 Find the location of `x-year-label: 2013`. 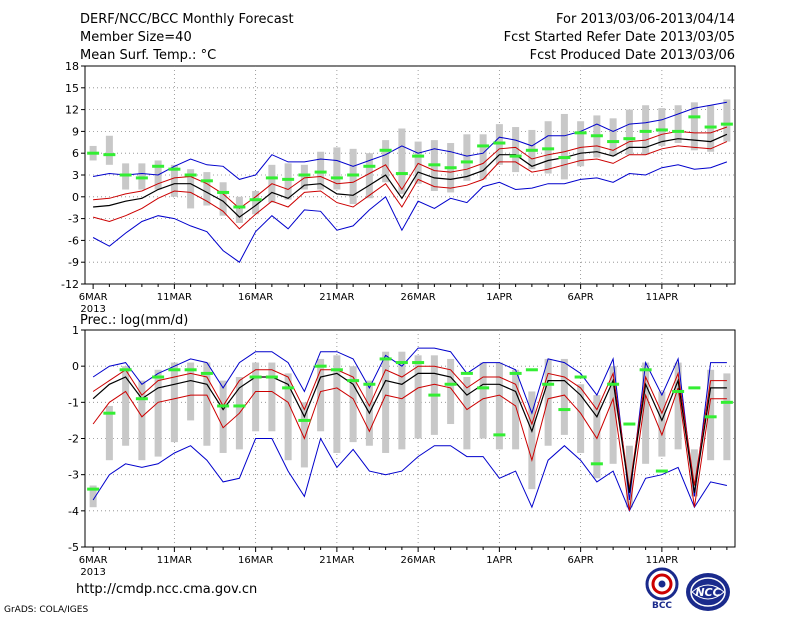

x-year-label: 2013 is located at coordinates (92, 309).